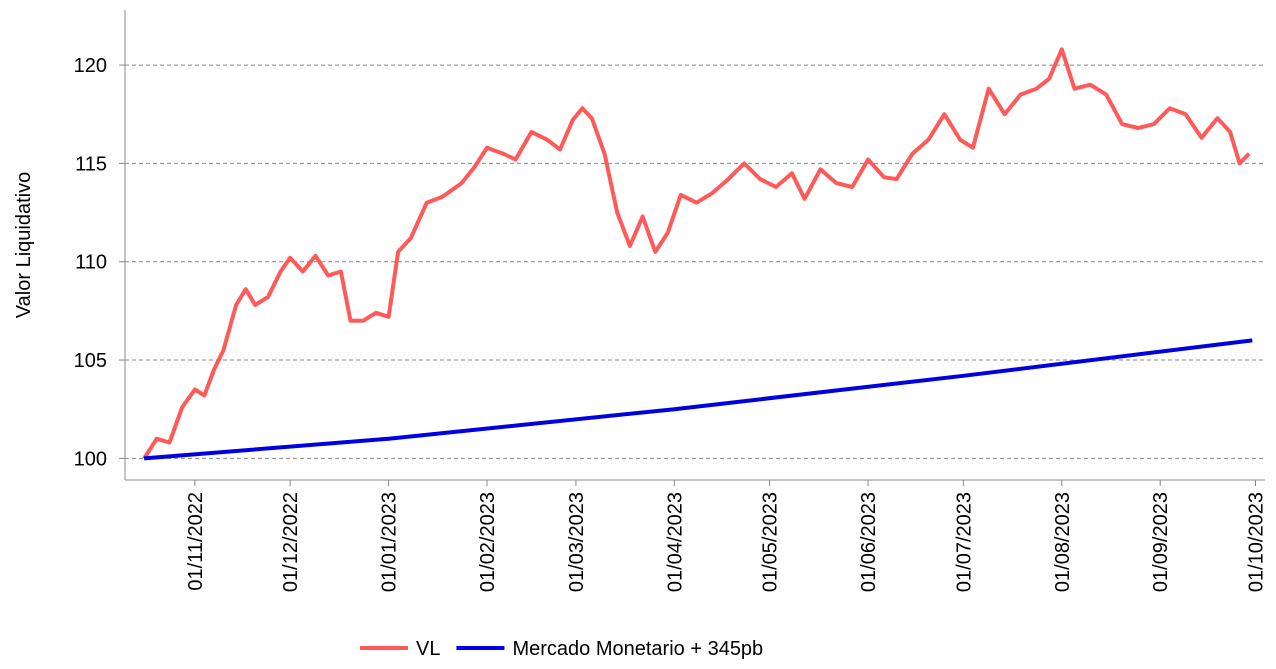 The image size is (1276, 669). What do you see at coordinates (1161, 542) in the screenshot?
I see `x-tick-label: 01/09/2023` at bounding box center [1161, 542].